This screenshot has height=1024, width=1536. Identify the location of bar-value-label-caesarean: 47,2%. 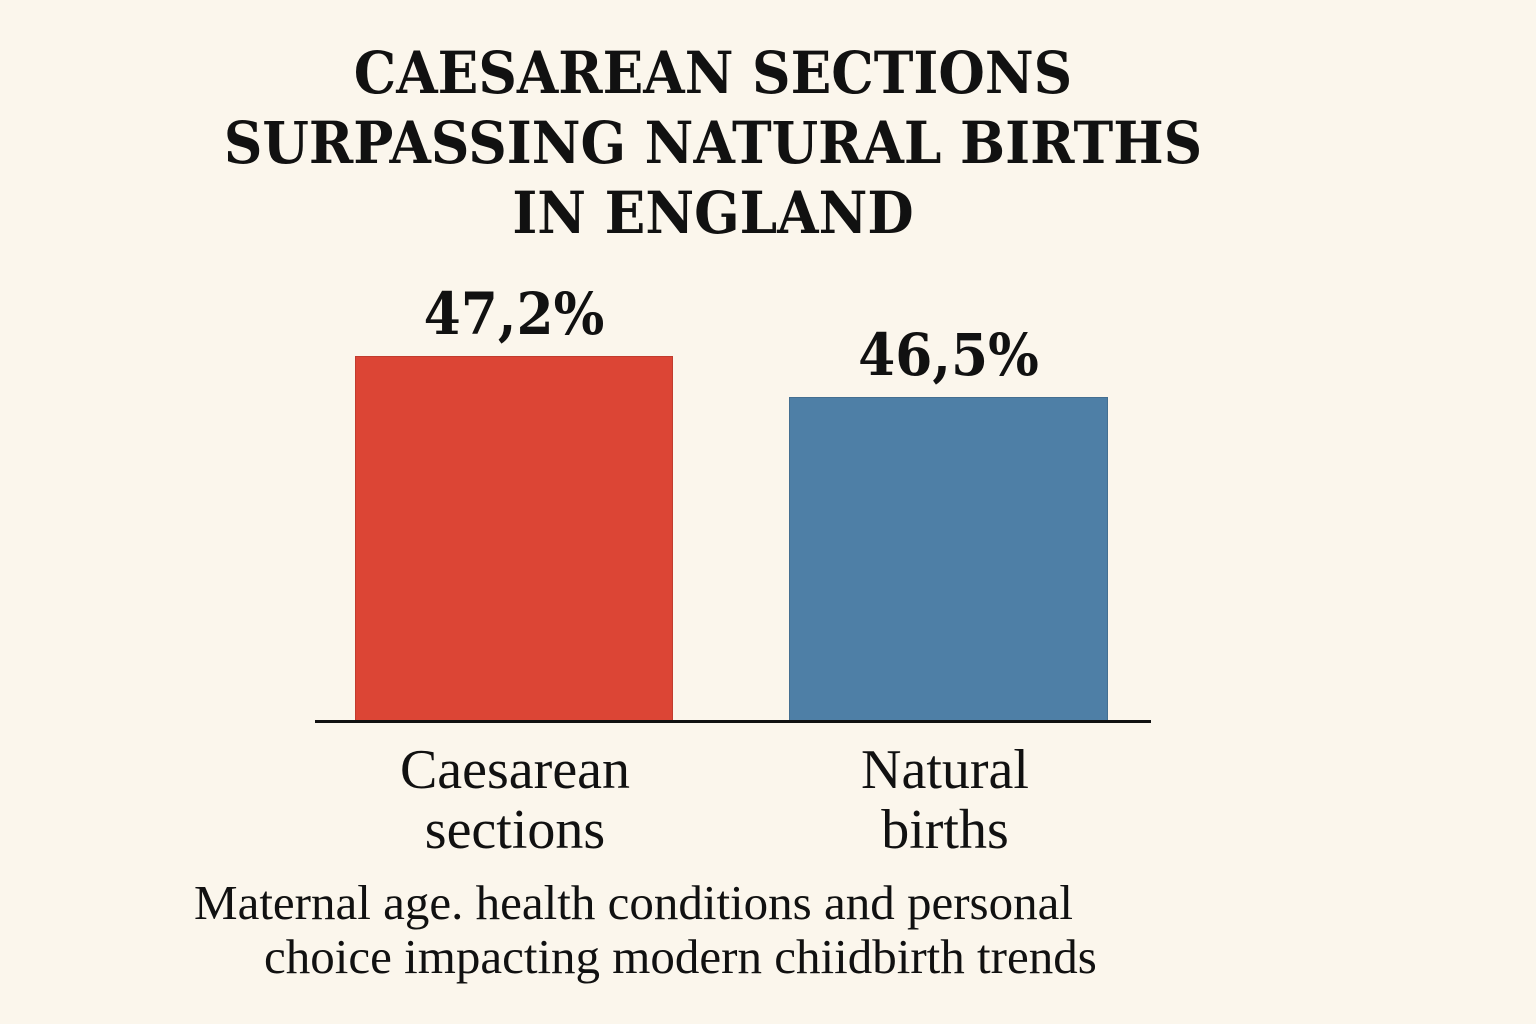
(514, 314).